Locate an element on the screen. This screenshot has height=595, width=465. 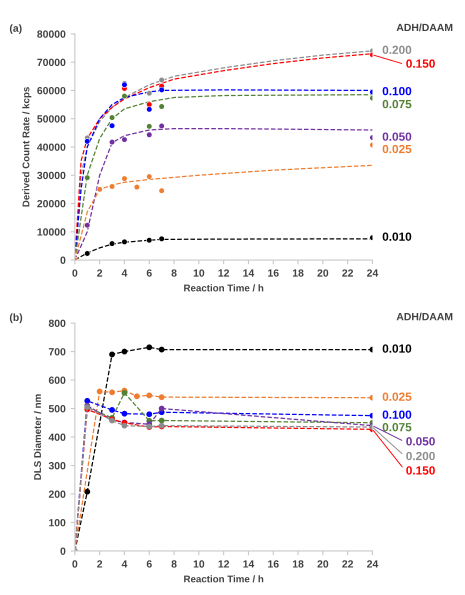
y-tick-label: 80000 is located at coordinates (51, 34).